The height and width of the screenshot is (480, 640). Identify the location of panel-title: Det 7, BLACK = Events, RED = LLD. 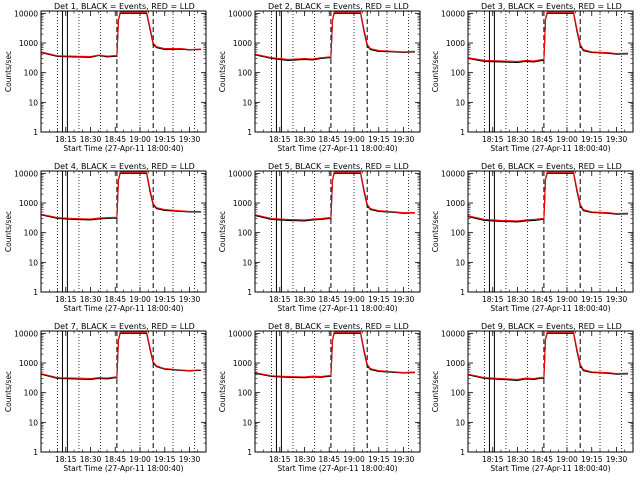
(124, 326).